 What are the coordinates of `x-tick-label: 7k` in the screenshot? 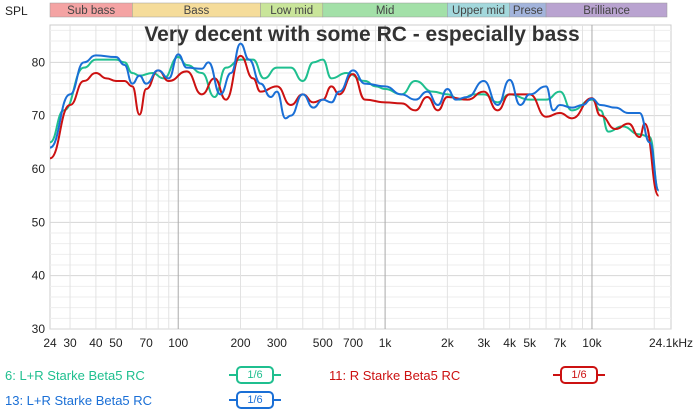 It's located at (561, 343).